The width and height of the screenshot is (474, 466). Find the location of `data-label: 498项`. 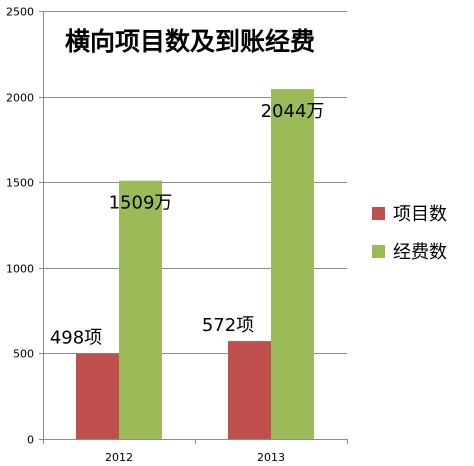

data-label: 498项 is located at coordinates (76, 338).